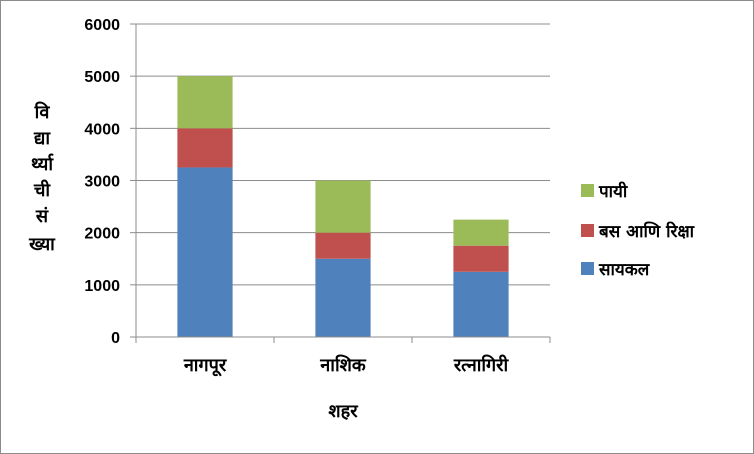 This screenshot has height=454, width=754. Describe the element at coordinates (102, 286) in the screenshot. I see `y-tick-label: 1000` at that location.